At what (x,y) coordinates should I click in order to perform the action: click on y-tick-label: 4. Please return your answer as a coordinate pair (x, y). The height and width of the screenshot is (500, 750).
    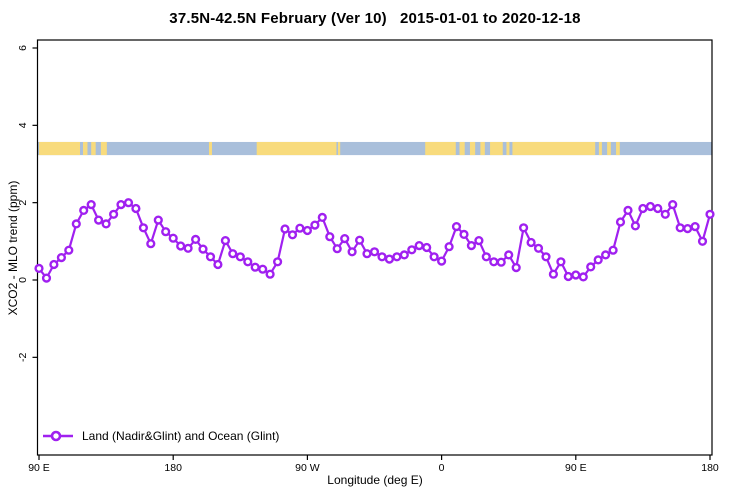
    Looking at the image, I should click on (23, 125).